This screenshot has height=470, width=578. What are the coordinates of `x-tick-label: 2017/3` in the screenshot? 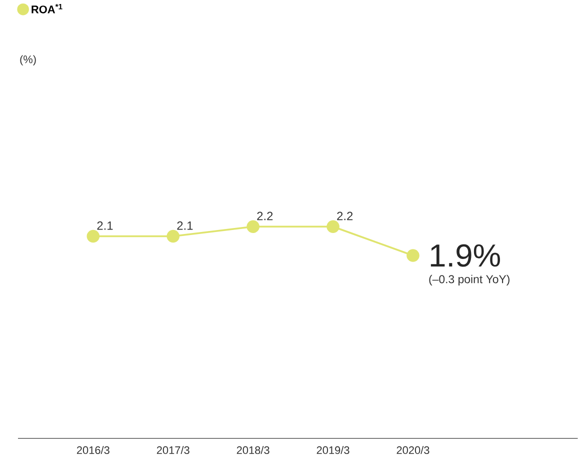 It's located at (173, 450).